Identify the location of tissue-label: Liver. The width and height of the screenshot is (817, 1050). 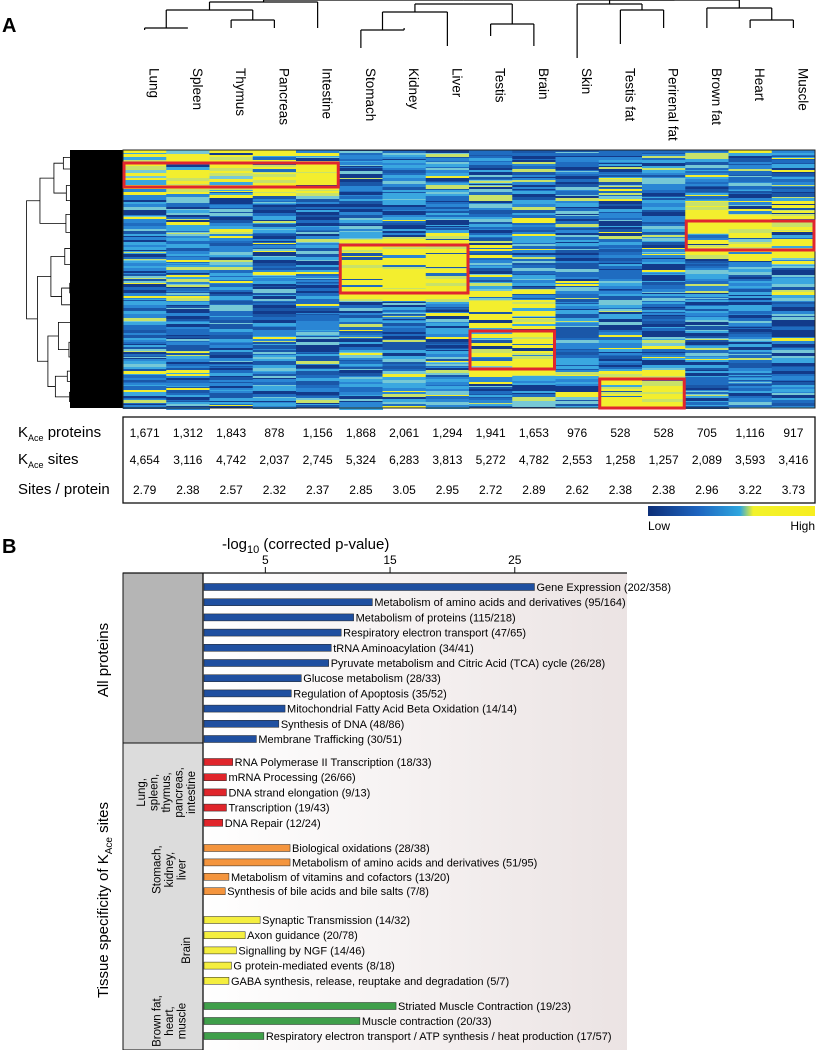
(456, 83).